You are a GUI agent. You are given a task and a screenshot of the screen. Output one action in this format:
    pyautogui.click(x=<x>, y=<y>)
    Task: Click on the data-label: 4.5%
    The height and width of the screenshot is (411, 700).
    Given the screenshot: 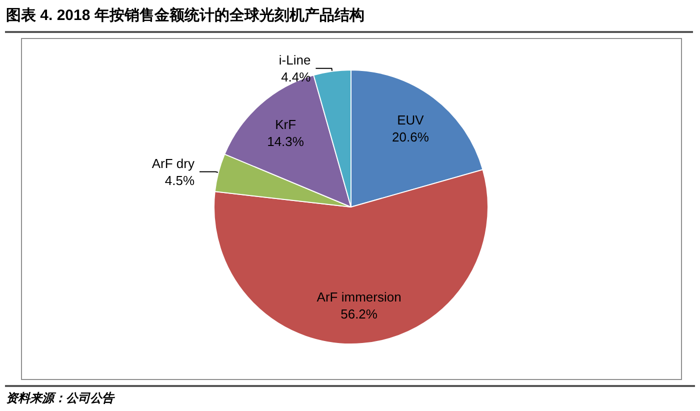 What is the action you would take?
    pyautogui.click(x=179, y=180)
    